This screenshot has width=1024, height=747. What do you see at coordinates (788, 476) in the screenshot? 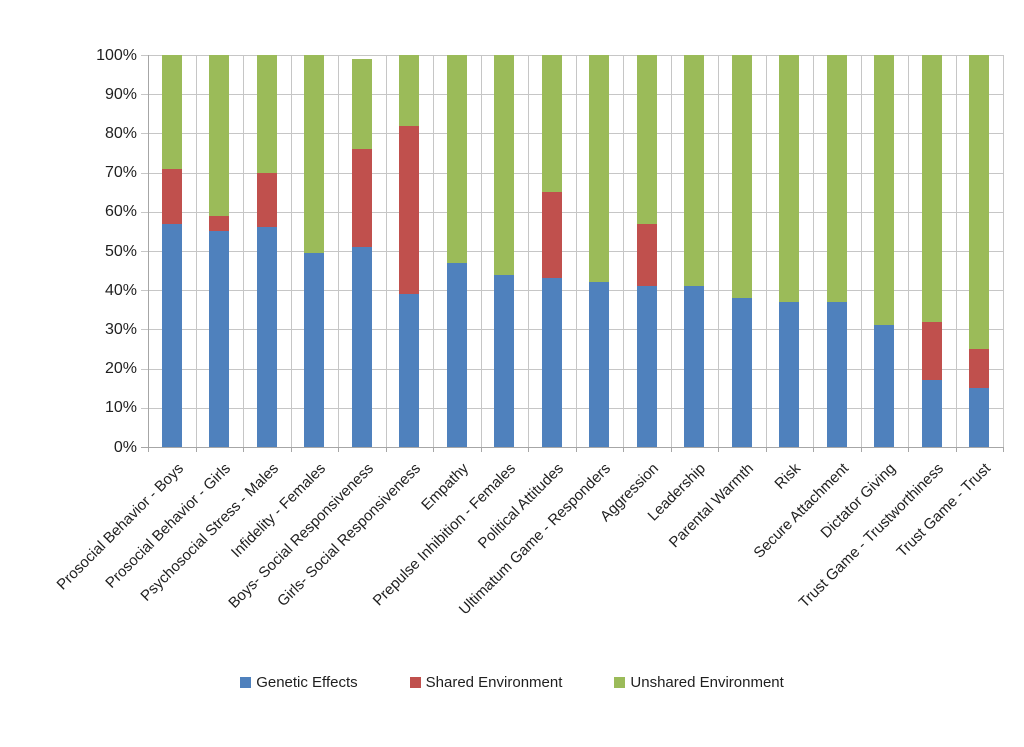
I see `x-axis-category-label: Risk` at bounding box center [788, 476].